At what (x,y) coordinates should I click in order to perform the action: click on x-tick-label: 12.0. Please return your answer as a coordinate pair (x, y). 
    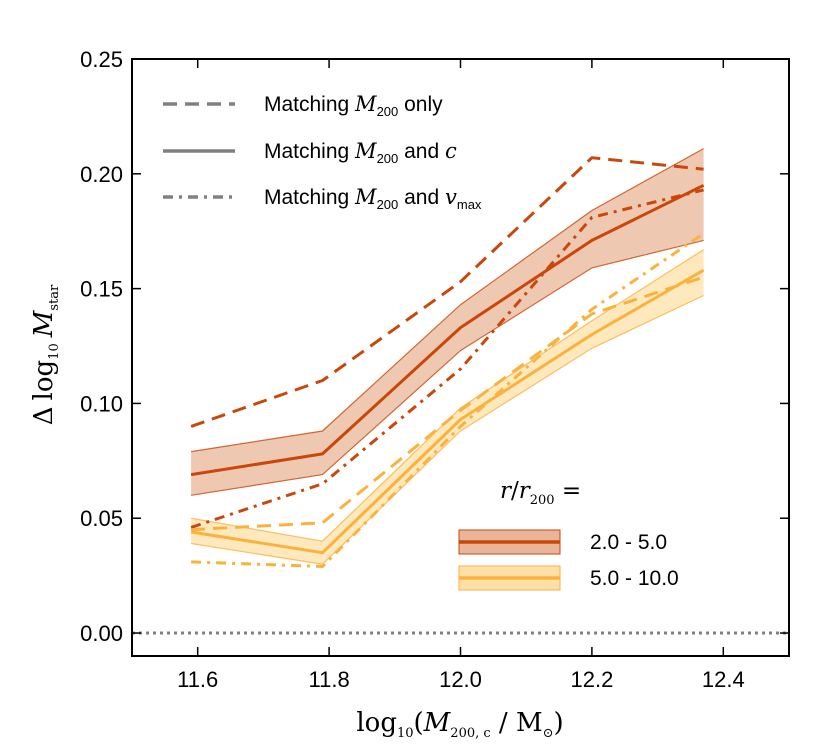
    Looking at the image, I should click on (460, 679).